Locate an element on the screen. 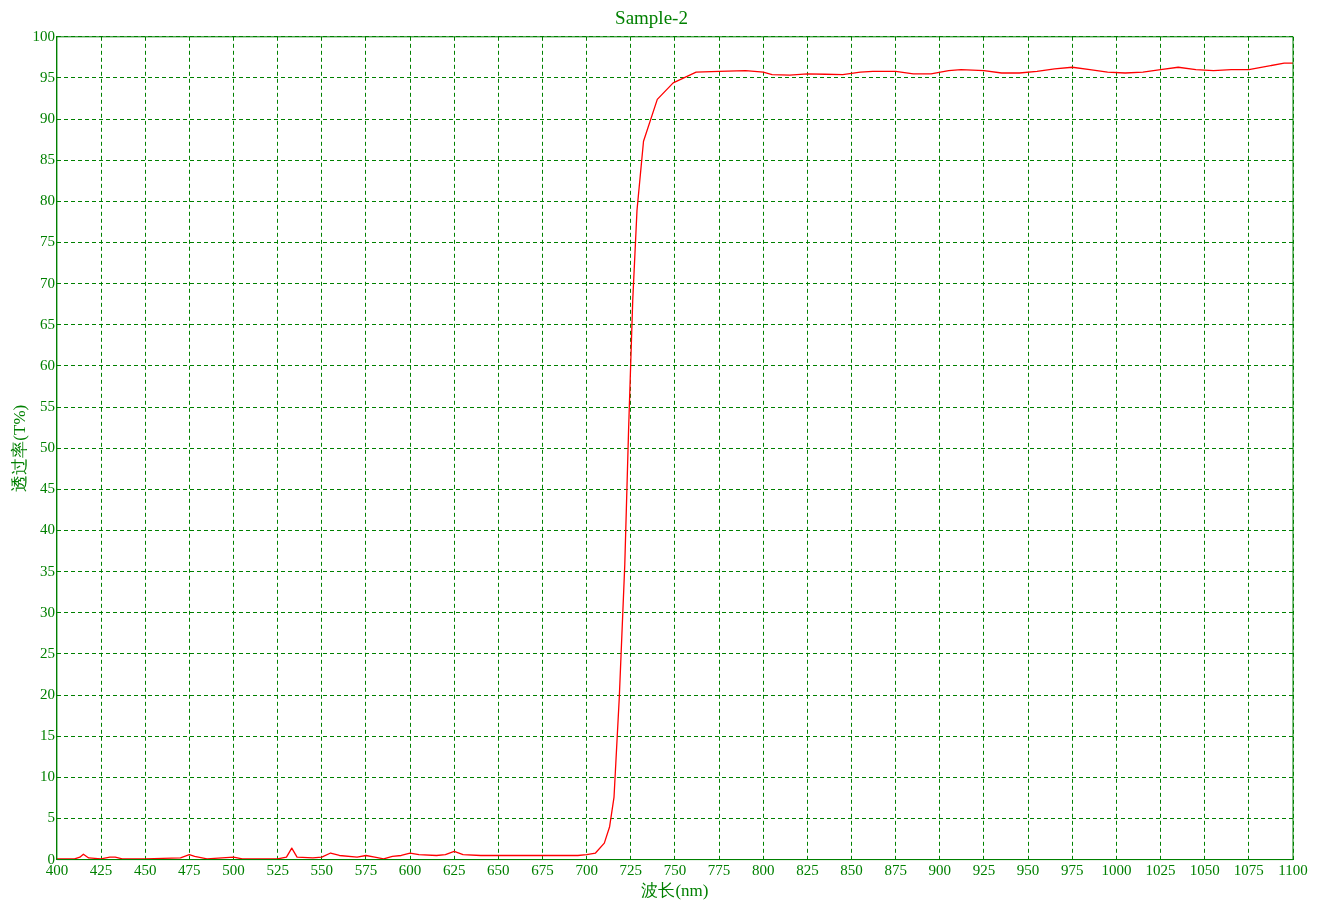  y-tick-label: 65 is located at coordinates (47, 323).